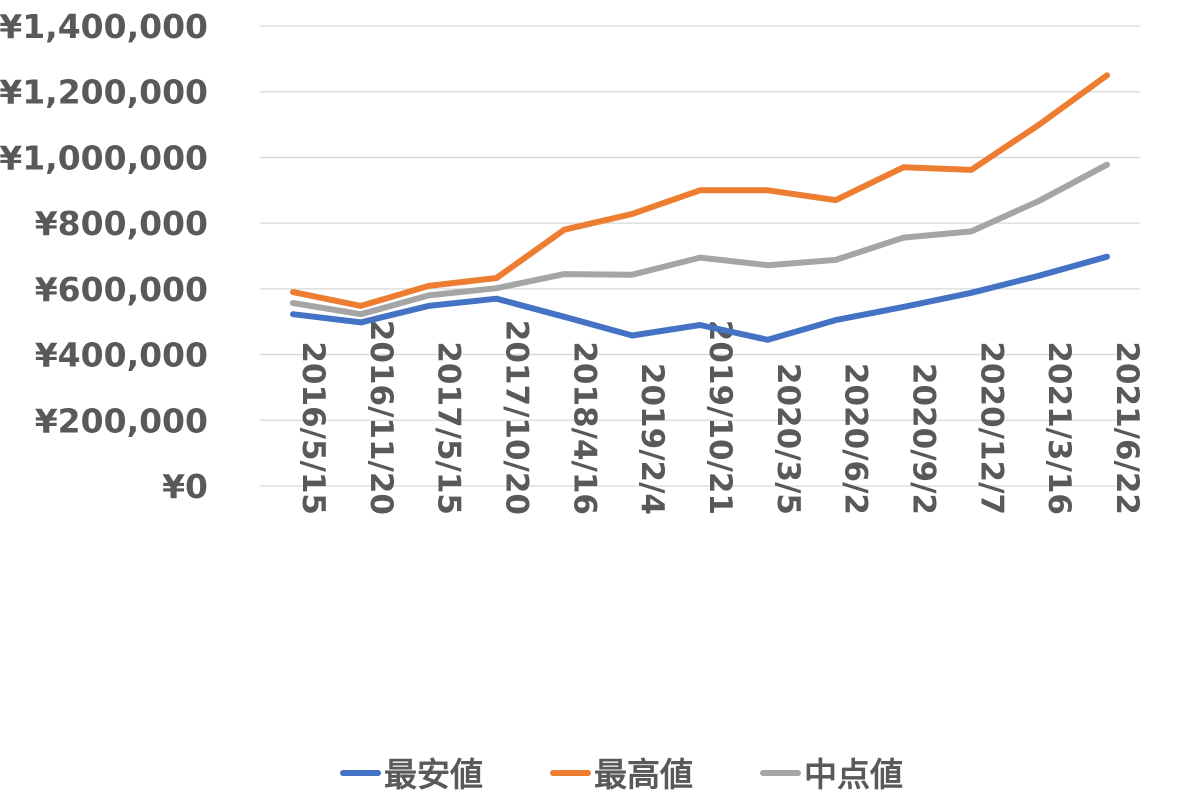 The width and height of the screenshot is (1179, 805). I want to click on legend: 最安値 最高値 中点値, so click(621, 774).